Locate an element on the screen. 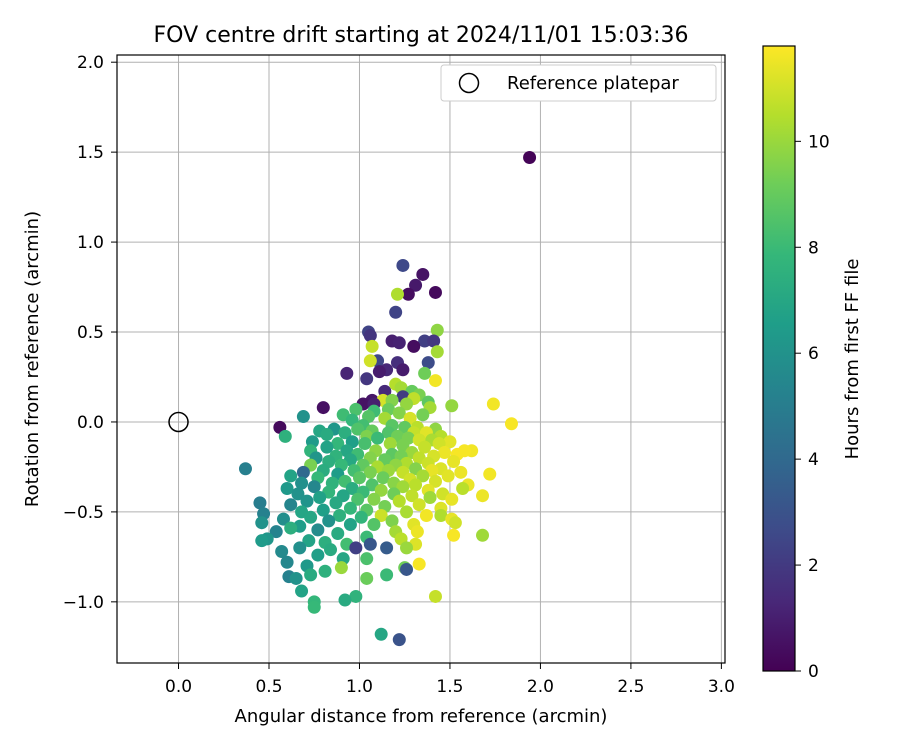  x-tick-label: 1.0 is located at coordinates (359, 687).